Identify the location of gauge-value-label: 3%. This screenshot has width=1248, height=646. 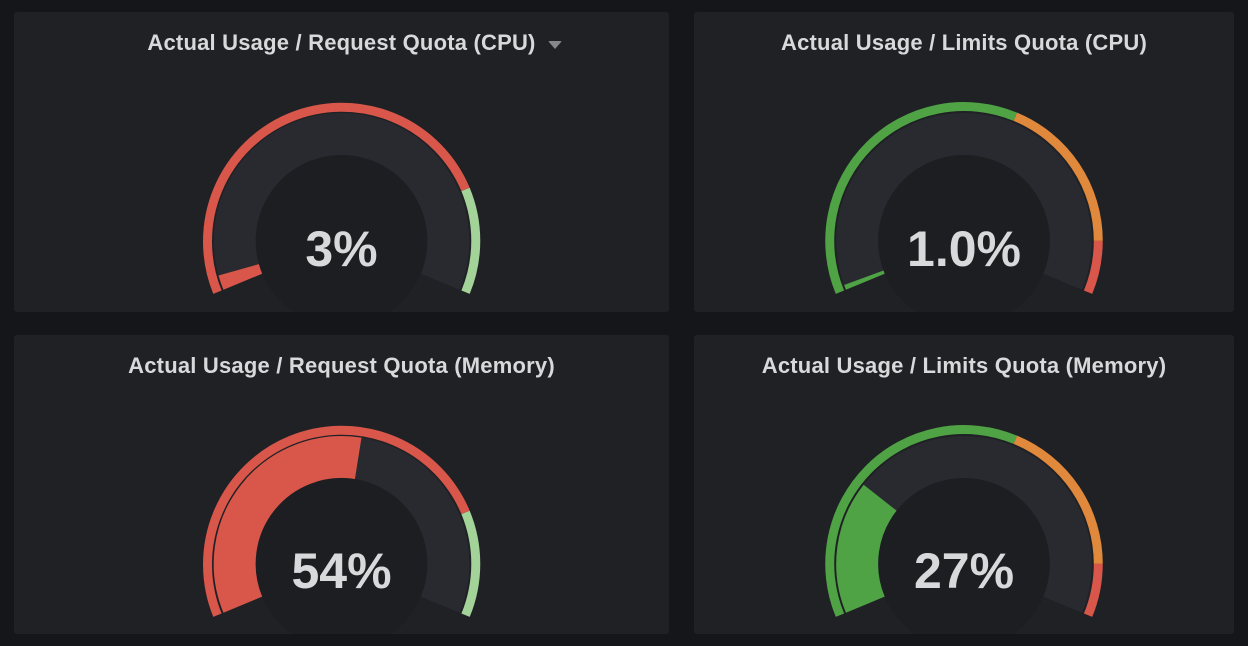
(341, 248).